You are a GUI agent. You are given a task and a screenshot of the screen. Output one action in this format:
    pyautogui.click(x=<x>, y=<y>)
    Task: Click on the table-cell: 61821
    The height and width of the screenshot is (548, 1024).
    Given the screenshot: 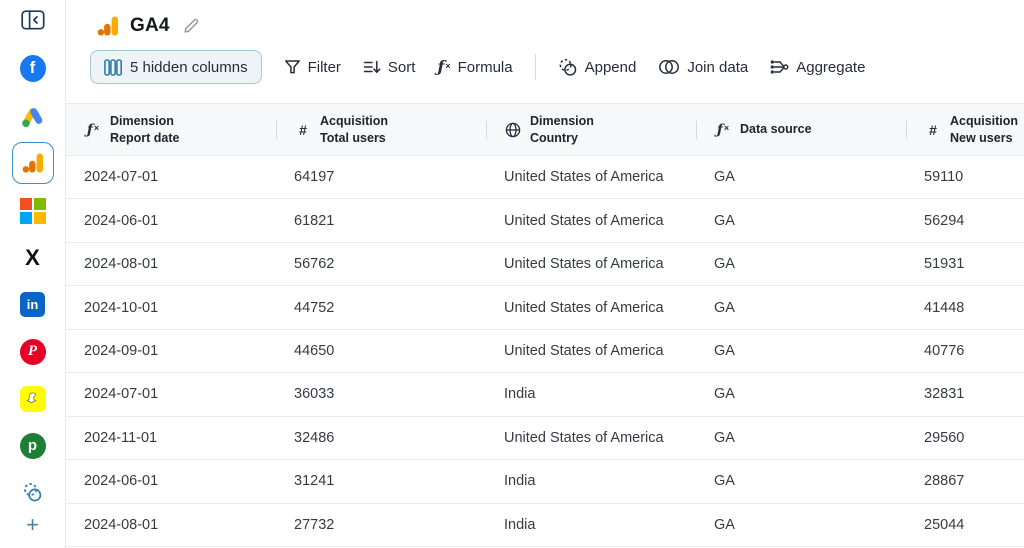 What is the action you would take?
    pyautogui.click(x=314, y=220)
    